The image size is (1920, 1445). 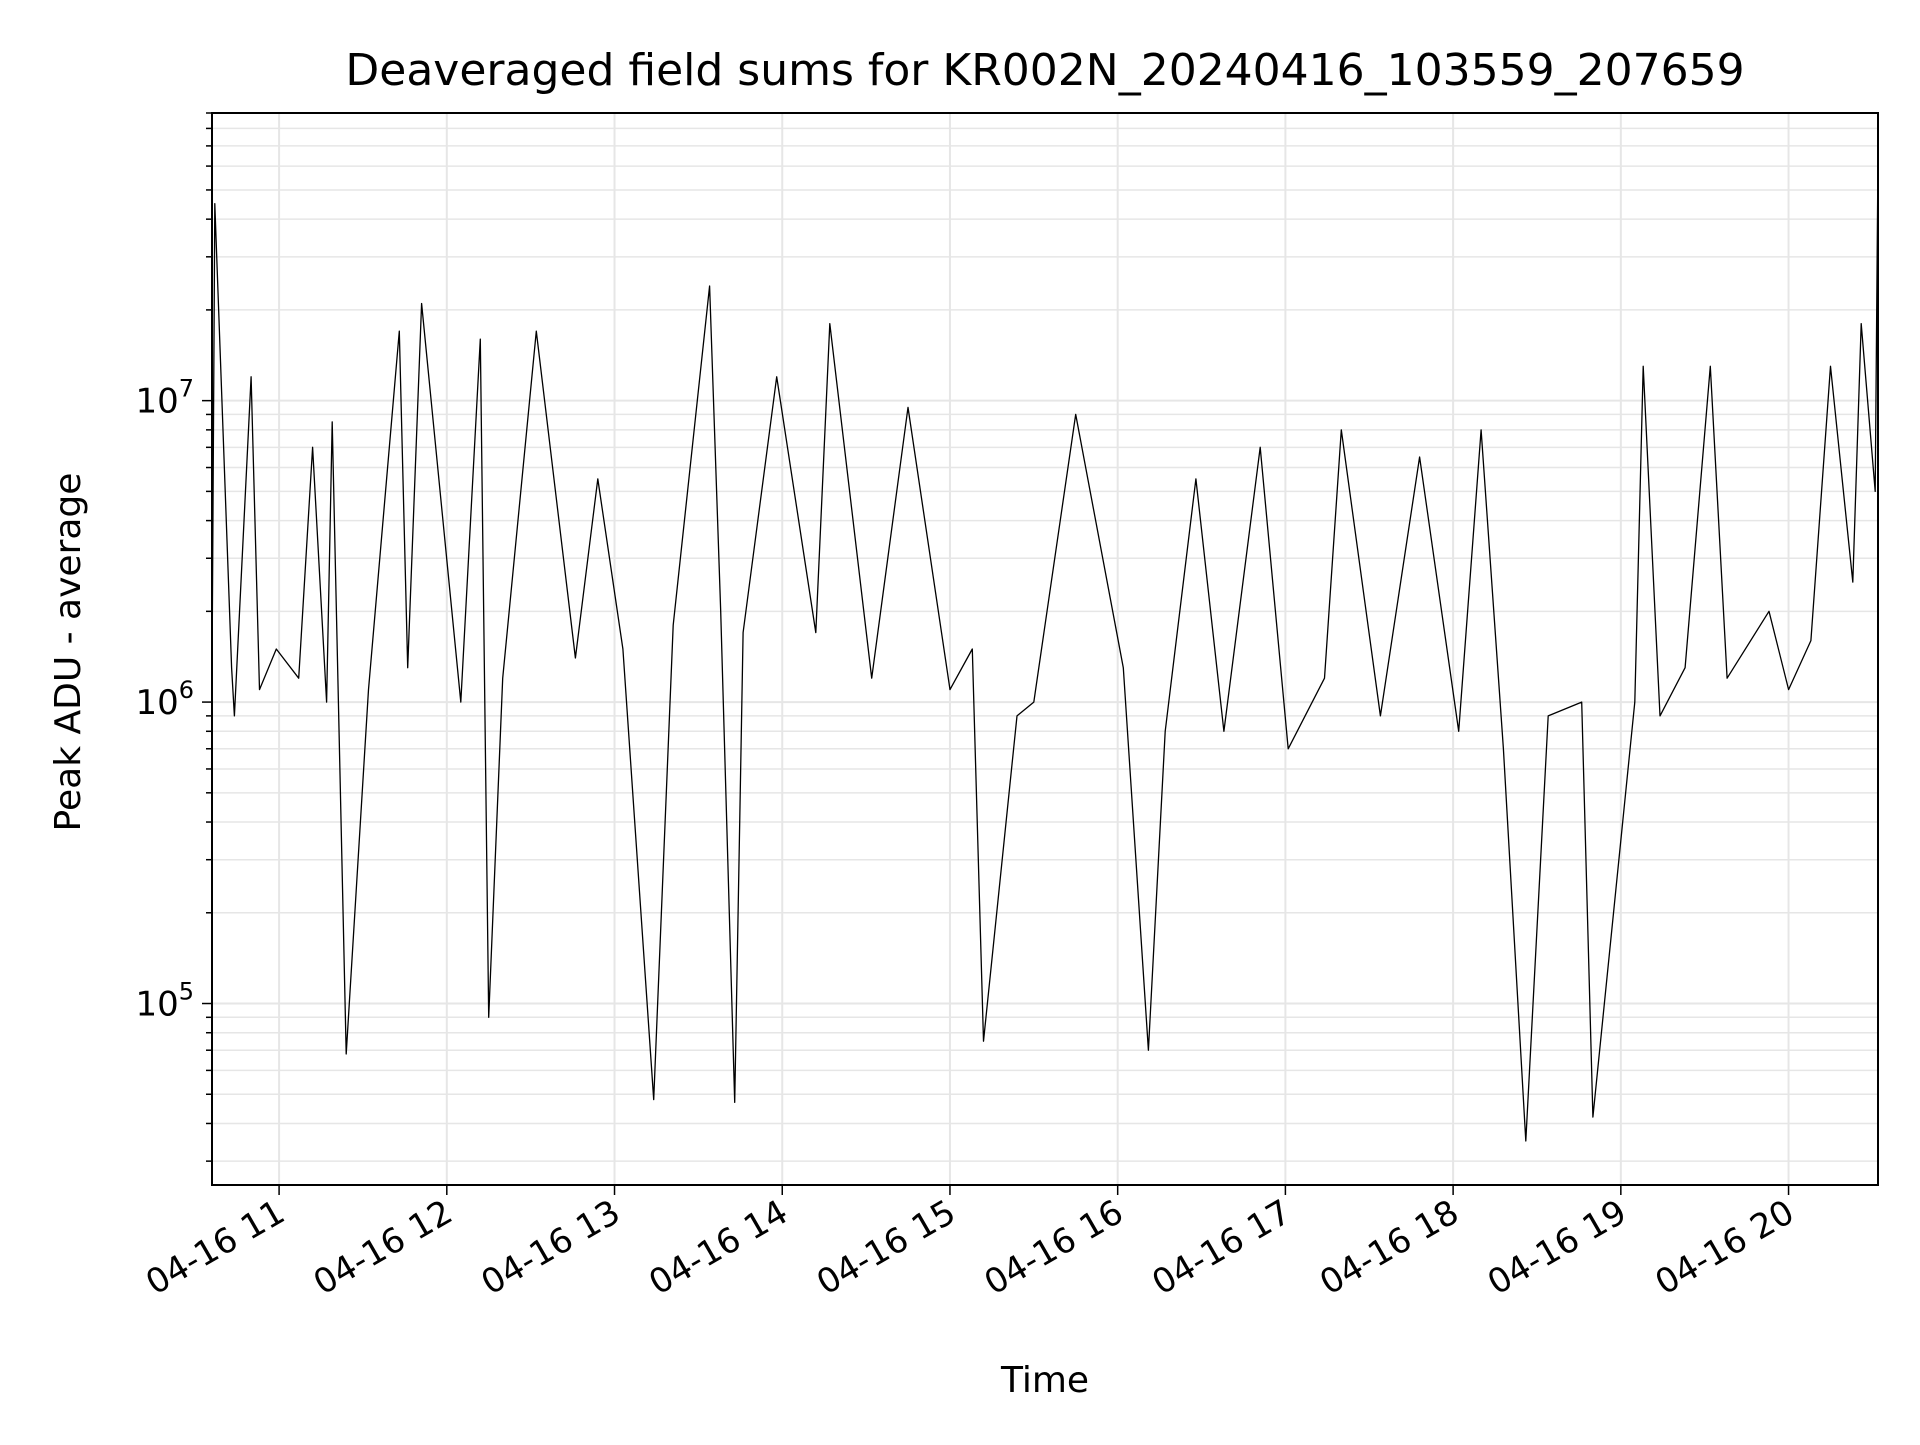 What do you see at coordinates (68, 652) in the screenshot?
I see `y-axis-label: Peak ADU - average` at bounding box center [68, 652].